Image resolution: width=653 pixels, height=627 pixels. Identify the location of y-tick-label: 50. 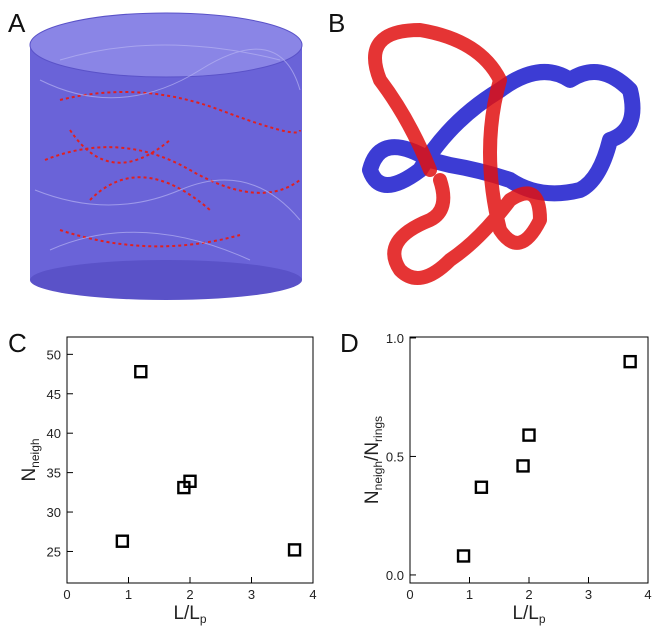
(54, 354).